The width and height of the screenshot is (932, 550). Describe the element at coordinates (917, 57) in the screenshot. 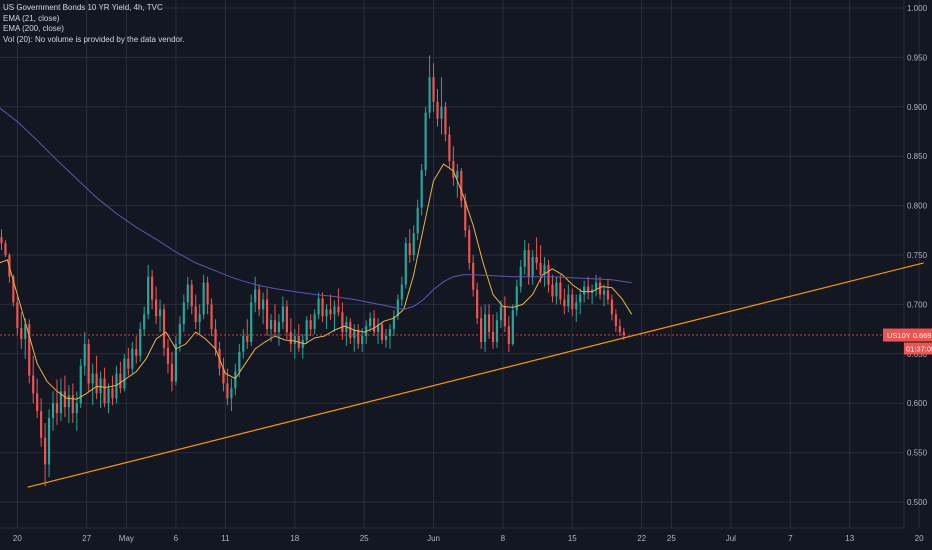

I see `y-tick-label: 0.950` at that location.